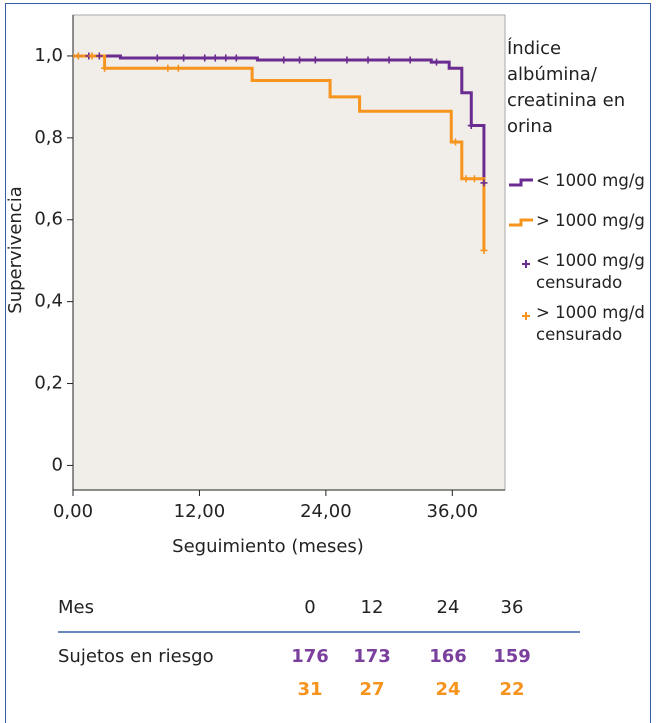  I want to click on table-month: 0, so click(309, 607).